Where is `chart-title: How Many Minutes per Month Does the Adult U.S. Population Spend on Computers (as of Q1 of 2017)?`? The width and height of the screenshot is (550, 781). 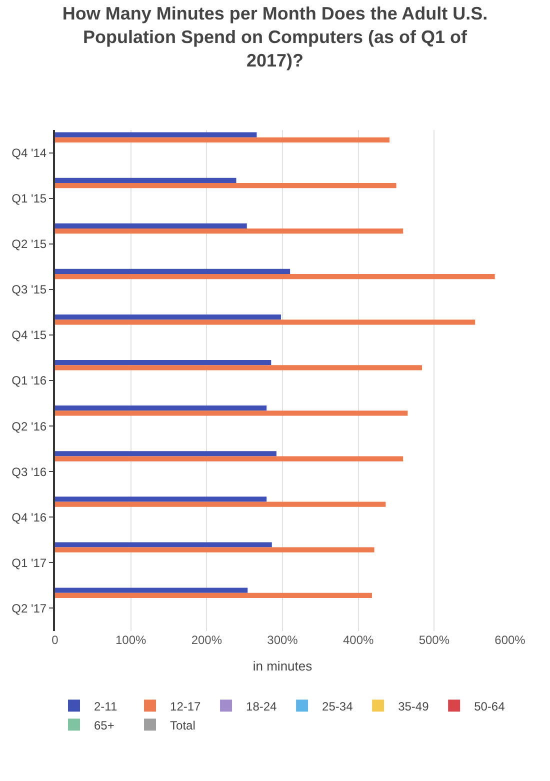 chart-title: How Many Minutes per Month Does the Adult U.S. Population Spend on Computers (as of Q1 of 2017)? is located at coordinates (275, 37).